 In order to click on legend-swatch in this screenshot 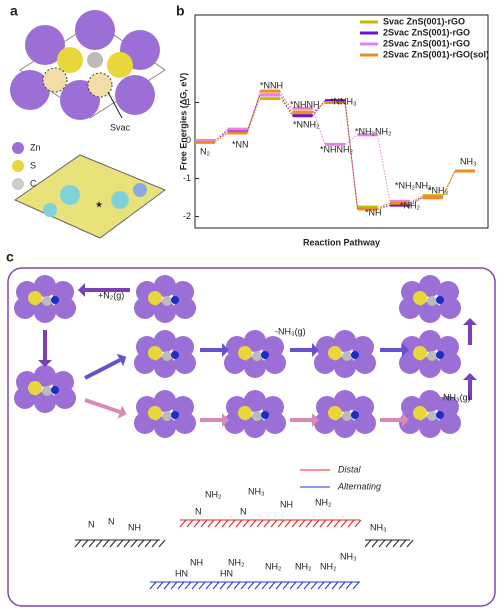, I will do `click(18, 148)`.